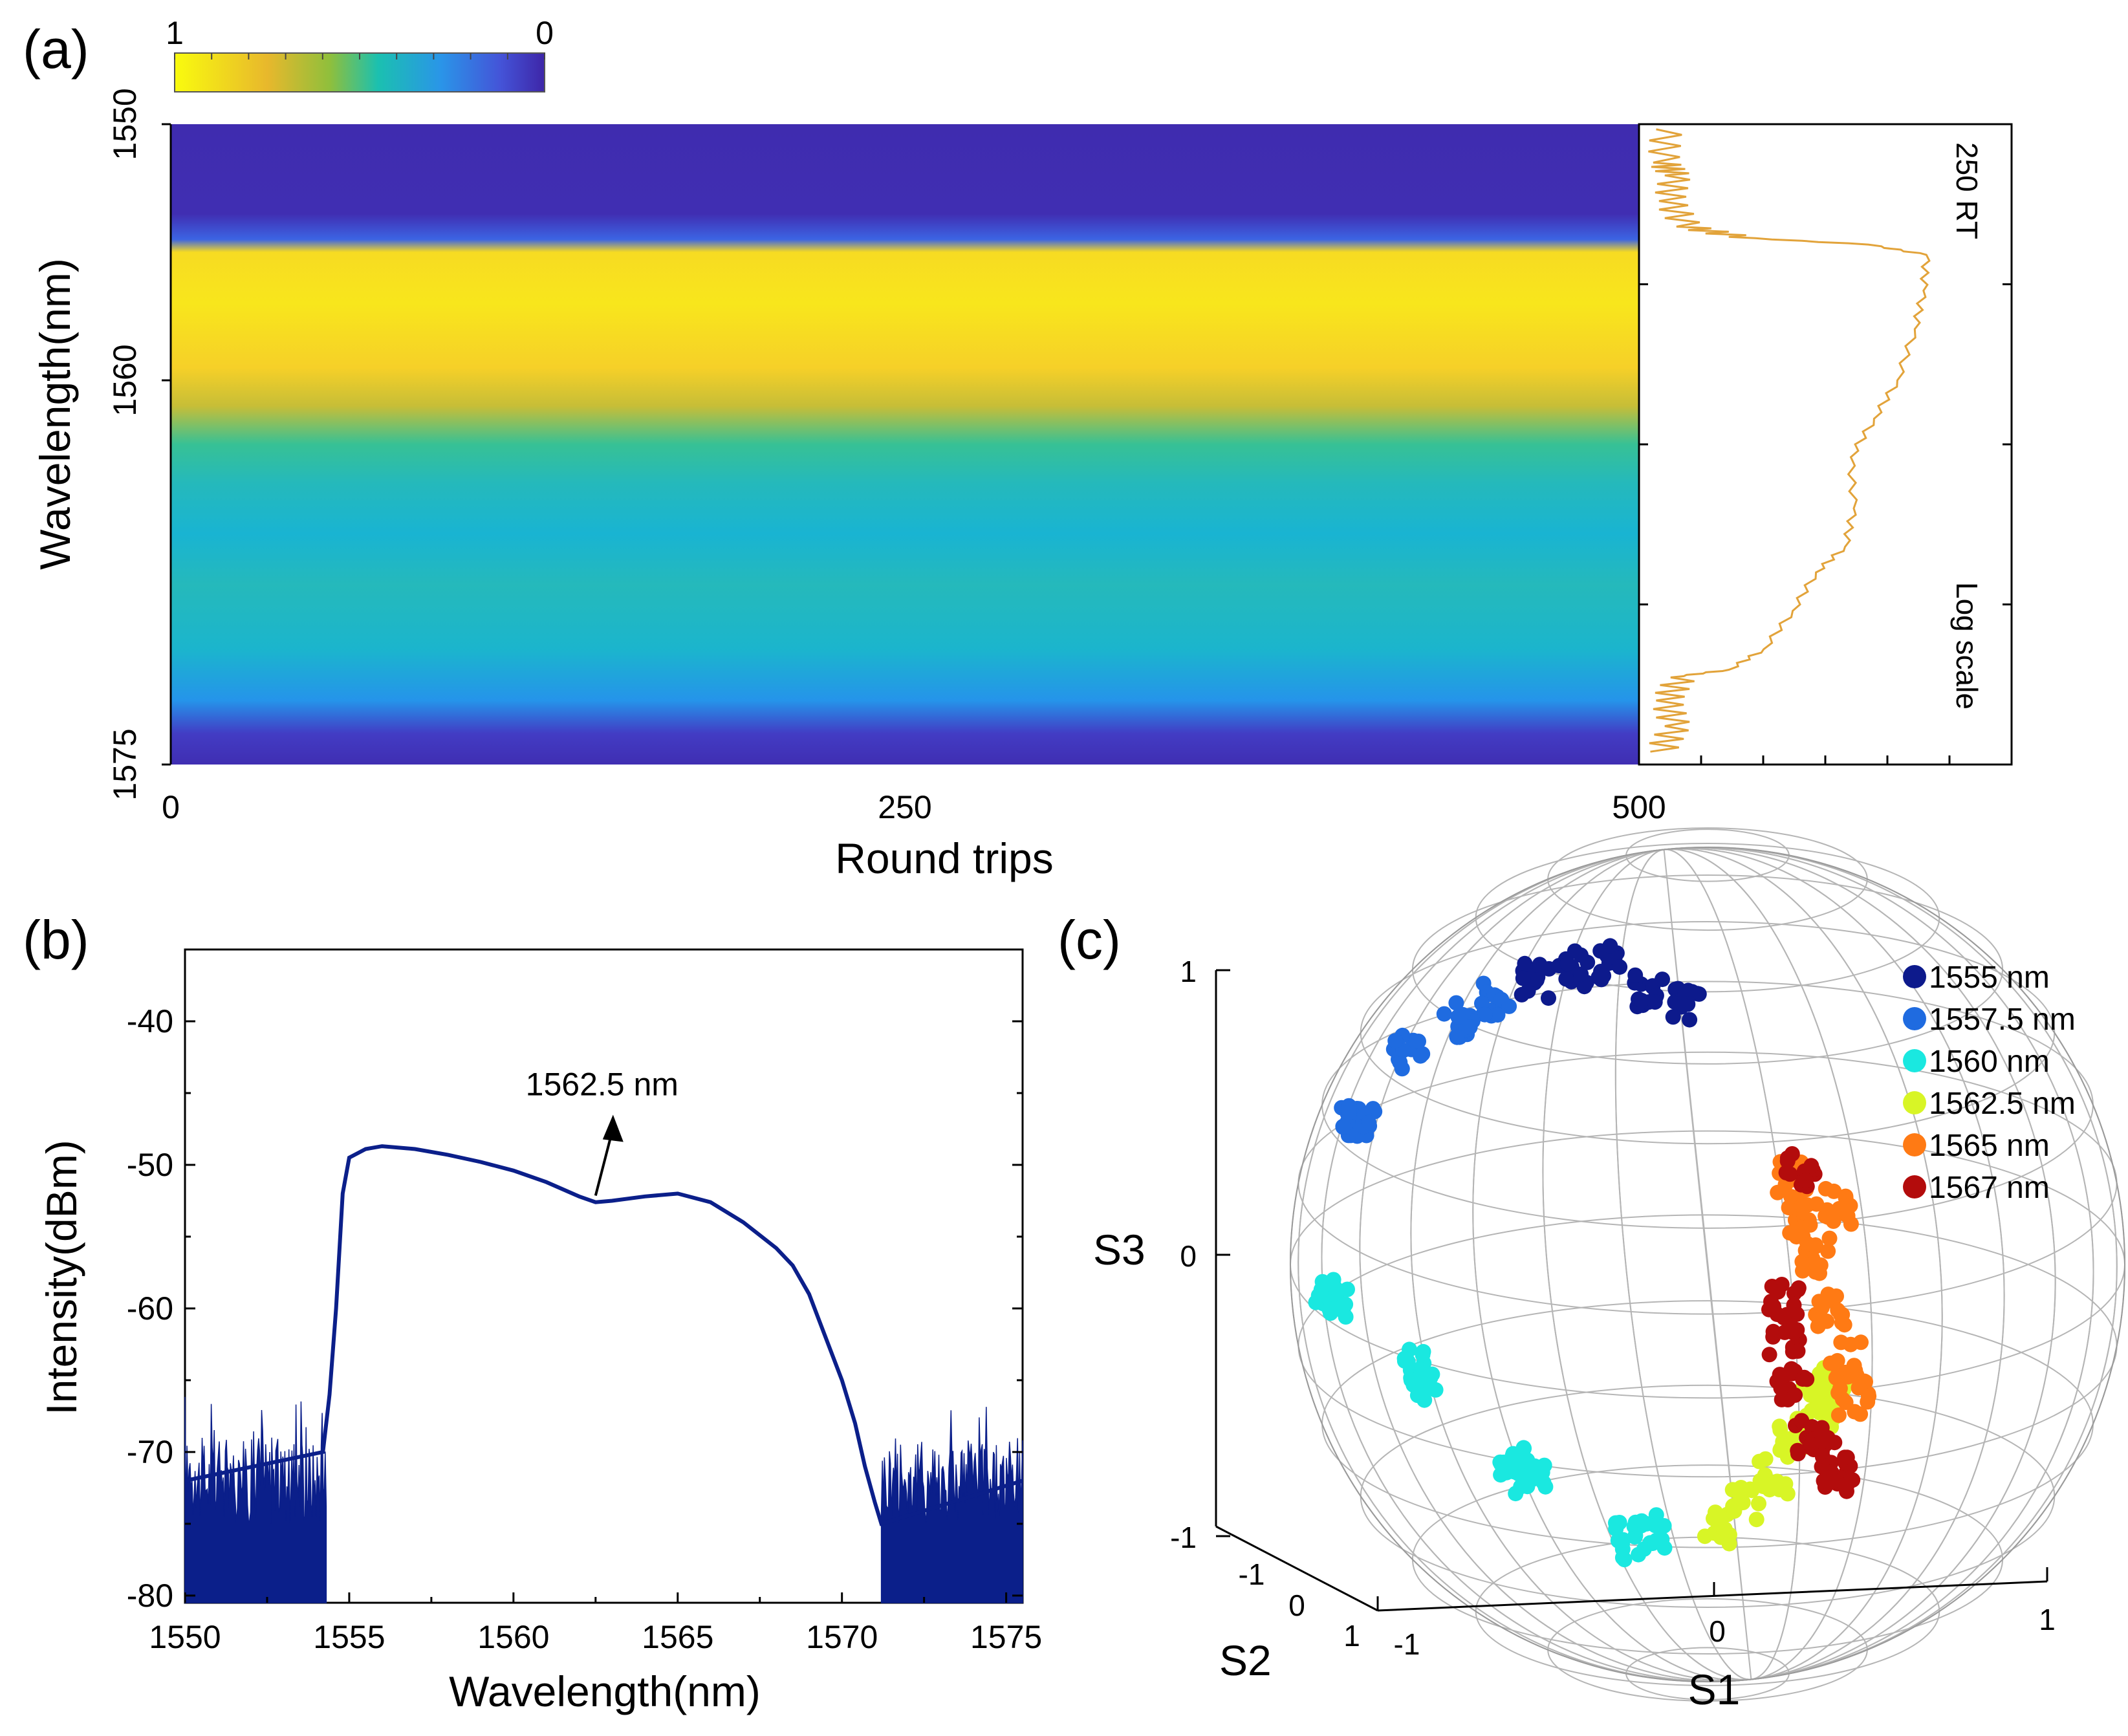 This screenshot has height=1736, width=2128. Describe the element at coordinates (150, 1021) in the screenshot. I see `panel-b-y-tick-label: -40` at that location.